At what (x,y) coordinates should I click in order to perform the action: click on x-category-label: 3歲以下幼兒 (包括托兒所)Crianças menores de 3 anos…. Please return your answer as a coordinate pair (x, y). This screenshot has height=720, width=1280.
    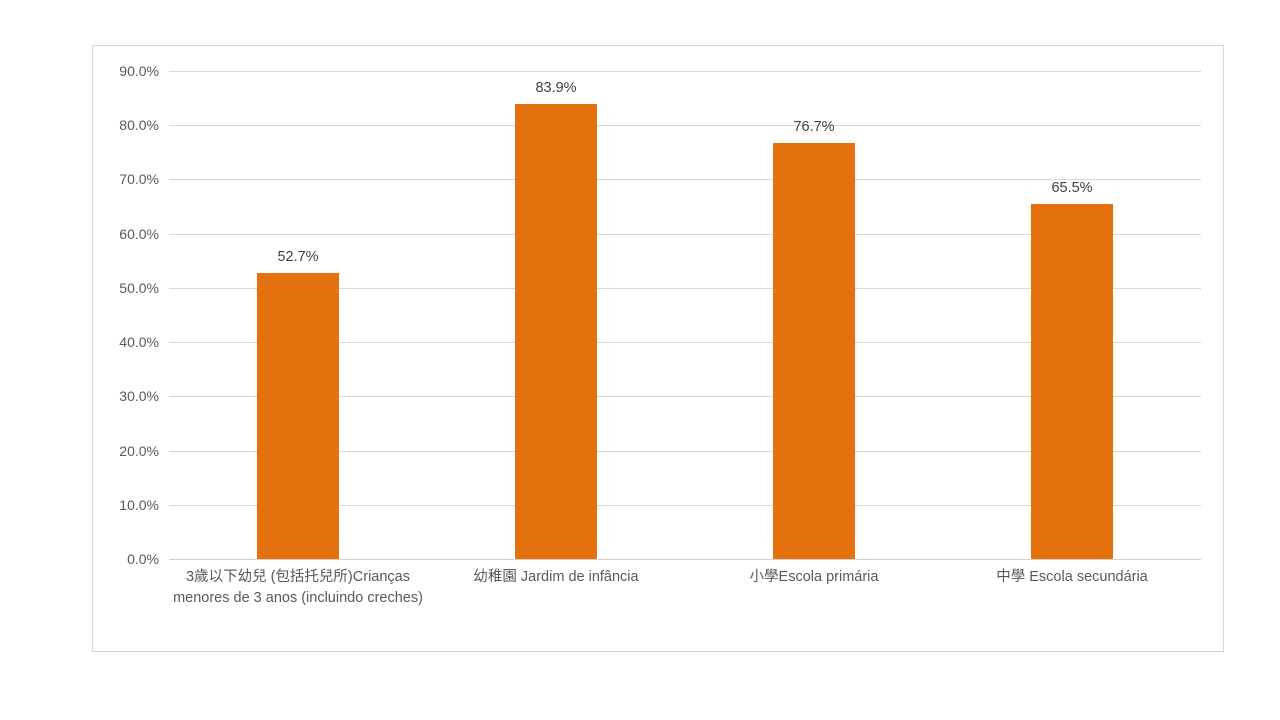
    Looking at the image, I should click on (298, 587).